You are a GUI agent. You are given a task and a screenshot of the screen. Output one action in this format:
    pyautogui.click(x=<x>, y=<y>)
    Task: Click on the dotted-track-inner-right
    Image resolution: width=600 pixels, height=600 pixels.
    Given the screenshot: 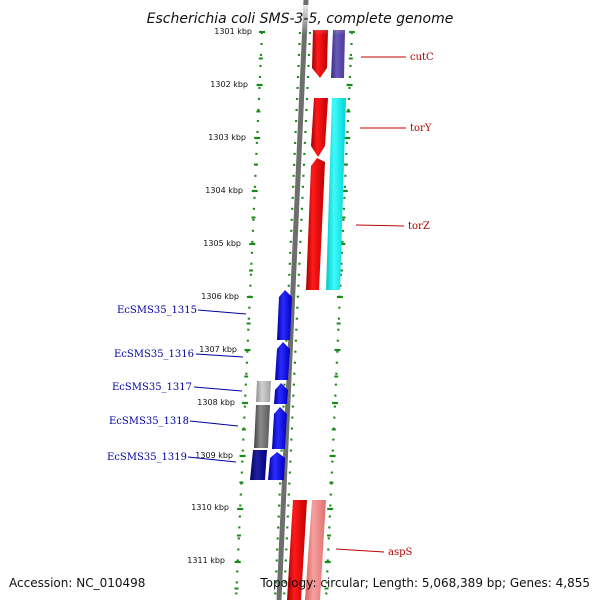 What is the action you would take?
    pyautogui.click(x=297, y=315)
    